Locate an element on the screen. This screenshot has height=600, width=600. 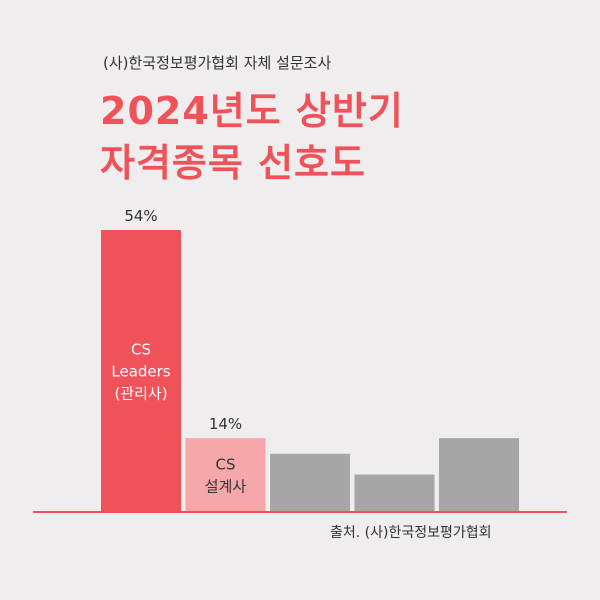
value-label-2: 14% is located at coordinates (225, 424).